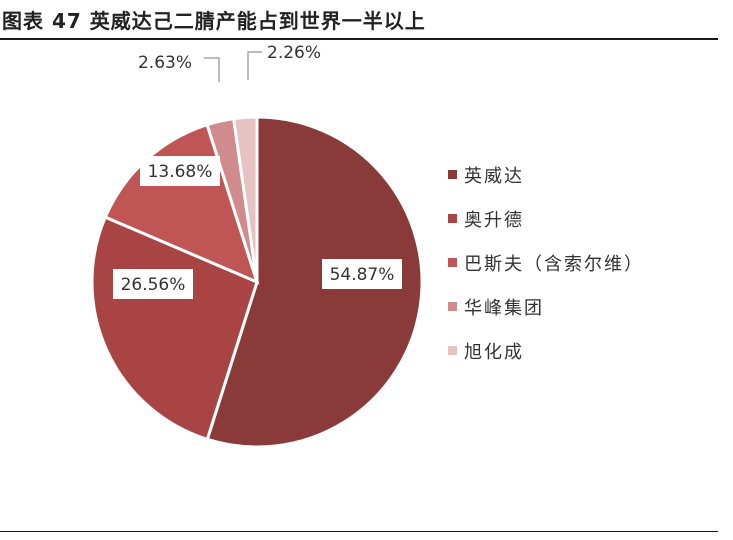 This screenshot has width=733, height=540. Describe the element at coordinates (504, 308) in the screenshot. I see `legend-label: 华峰集团` at that location.